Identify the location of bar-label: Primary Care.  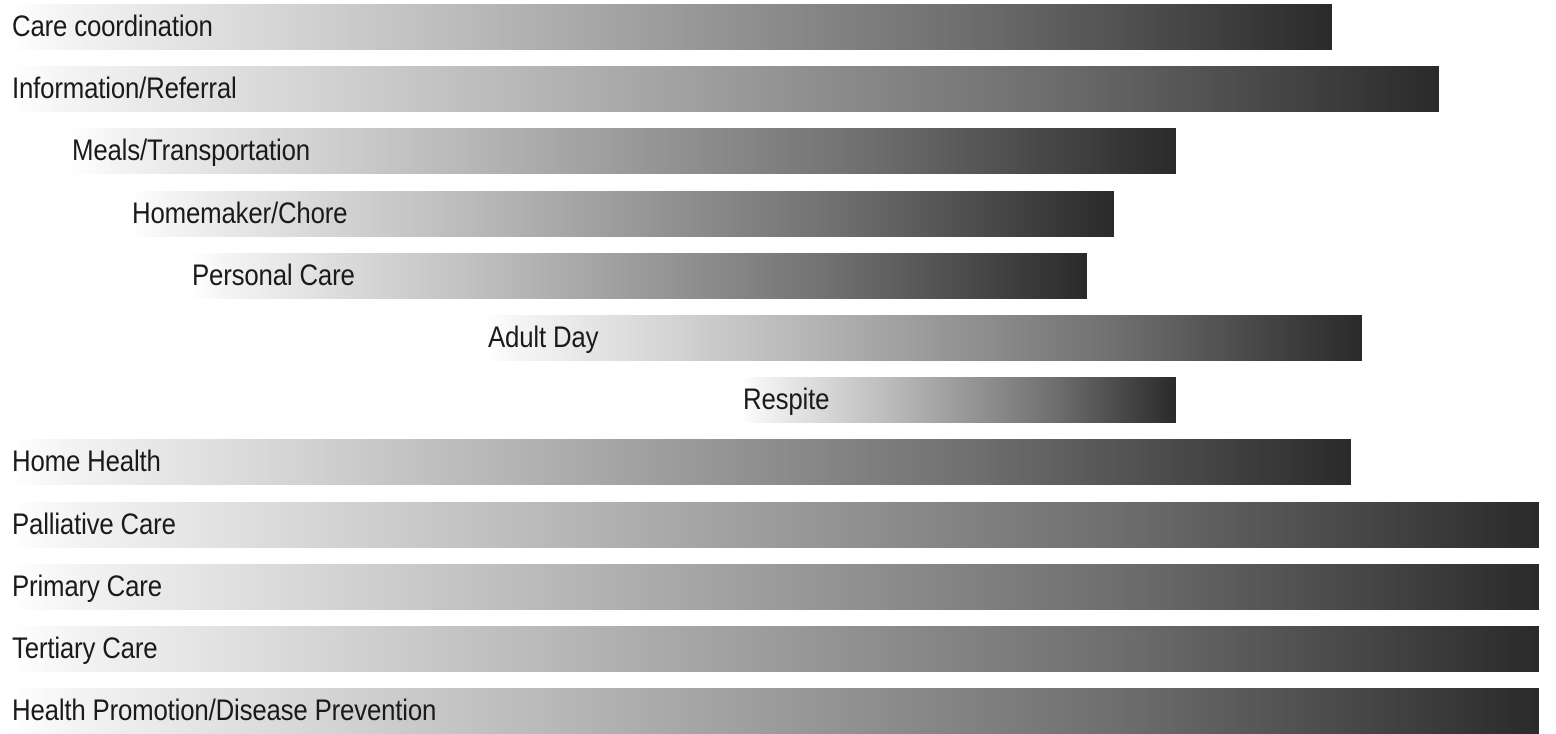
(87, 586).